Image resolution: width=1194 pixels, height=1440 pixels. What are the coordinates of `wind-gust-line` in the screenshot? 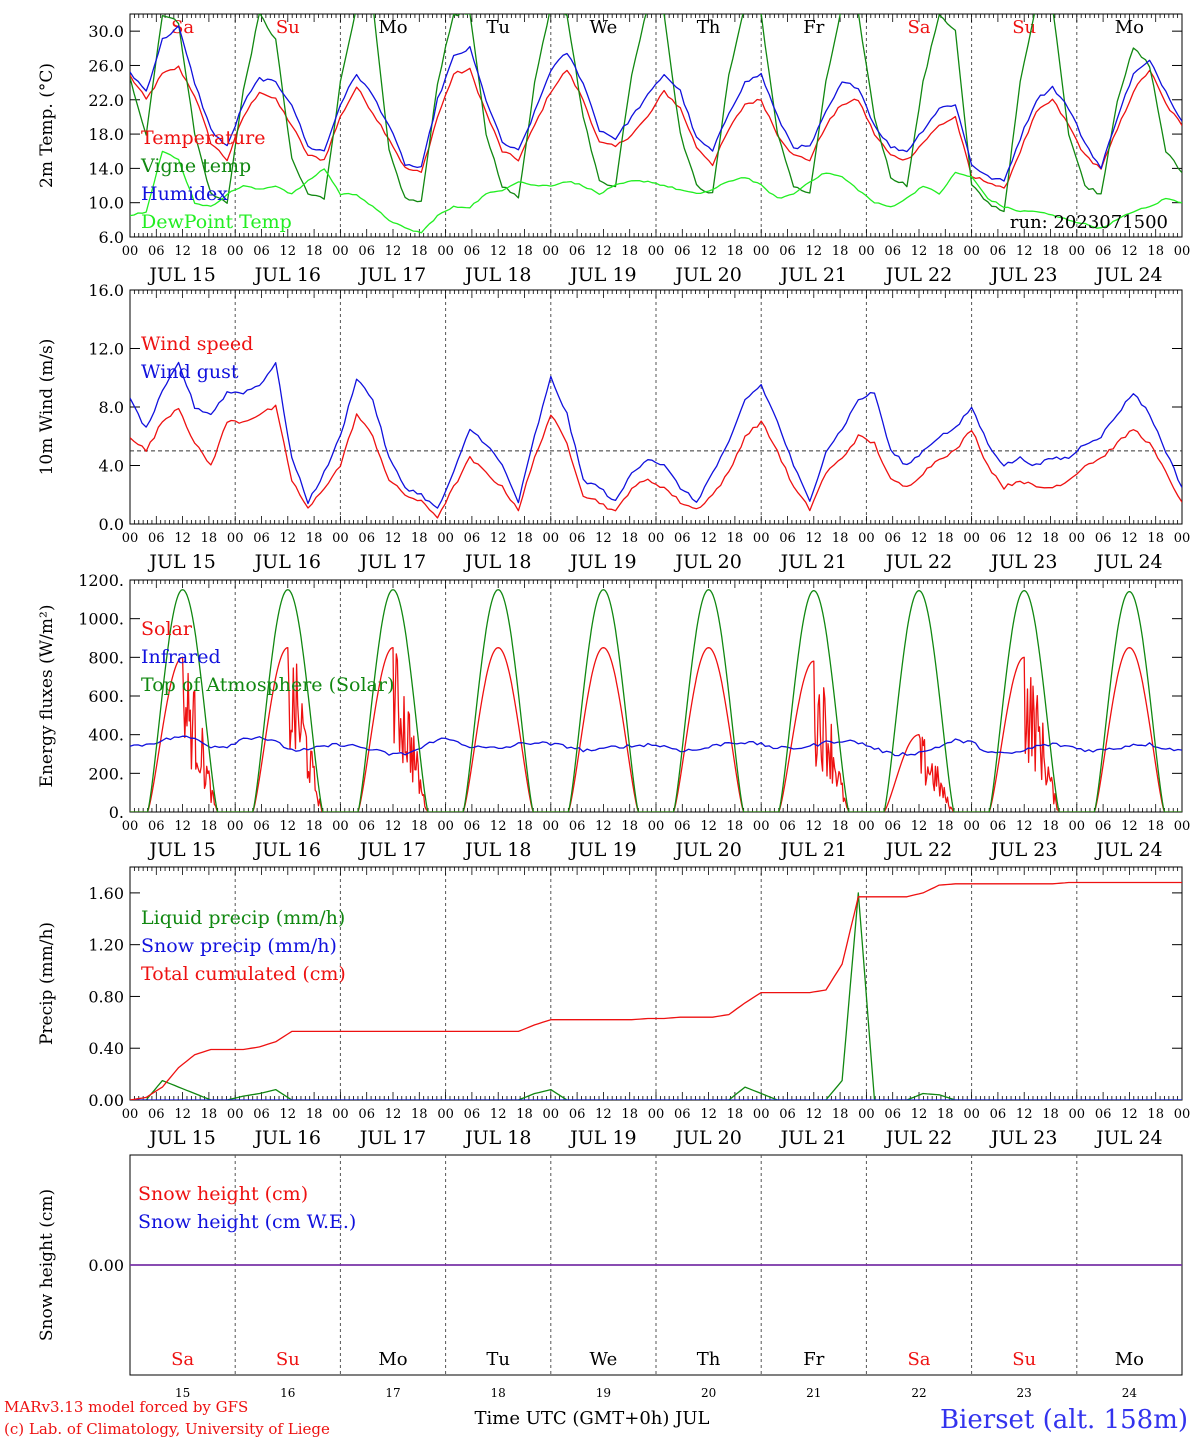 It's located at (656, 435).